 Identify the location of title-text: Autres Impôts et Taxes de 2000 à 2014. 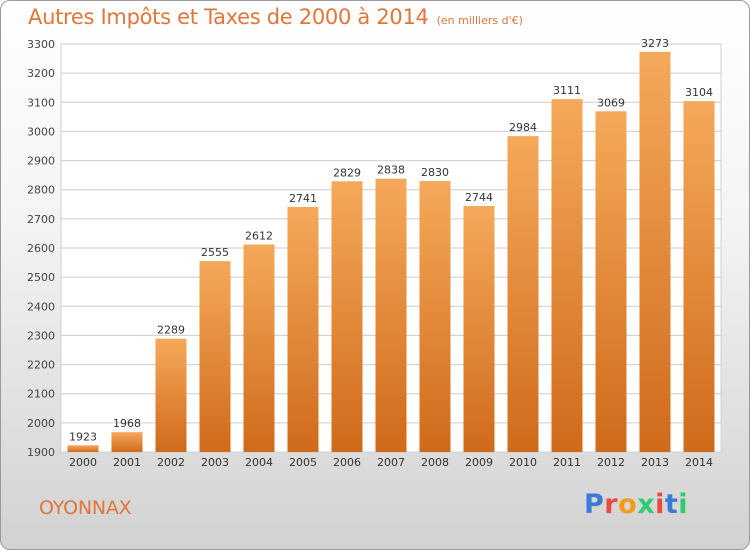
(228, 17).